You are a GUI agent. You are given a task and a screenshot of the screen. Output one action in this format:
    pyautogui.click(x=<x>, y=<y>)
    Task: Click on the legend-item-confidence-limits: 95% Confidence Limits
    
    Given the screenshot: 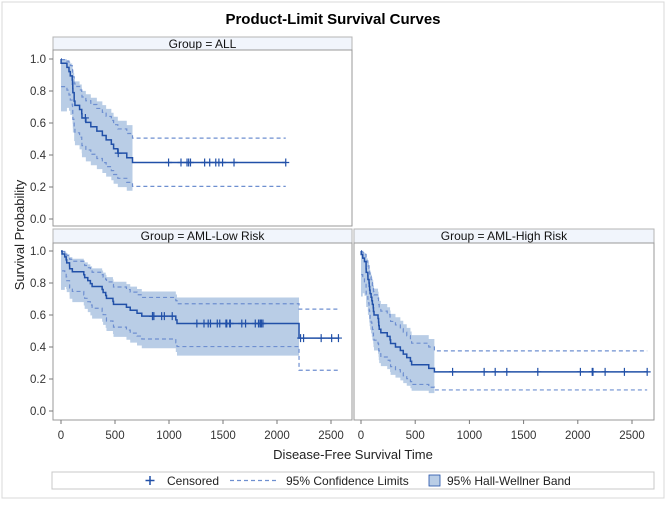 What is the action you would take?
    pyautogui.click(x=319, y=481)
    